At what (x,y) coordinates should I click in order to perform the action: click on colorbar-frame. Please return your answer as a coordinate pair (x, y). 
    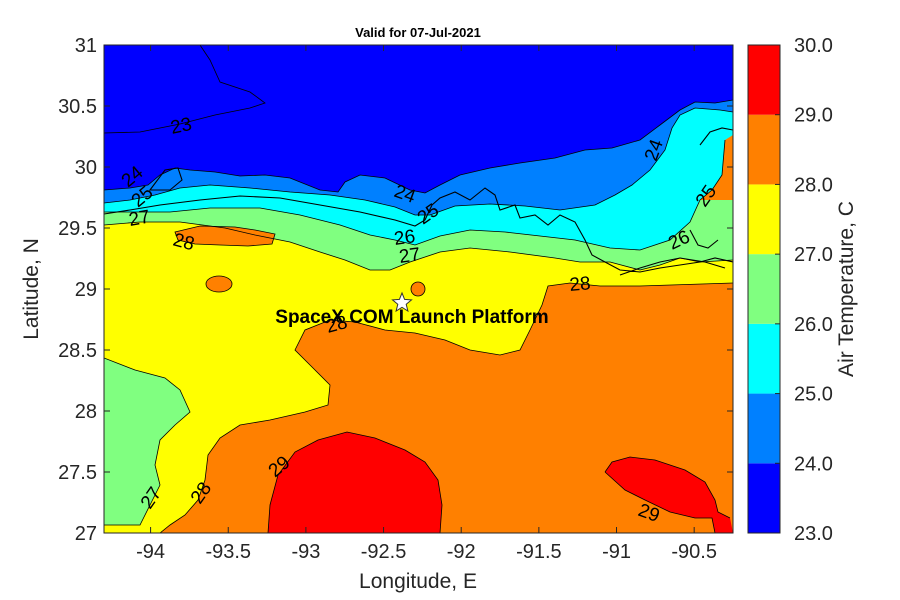
    Looking at the image, I should click on (764, 289).